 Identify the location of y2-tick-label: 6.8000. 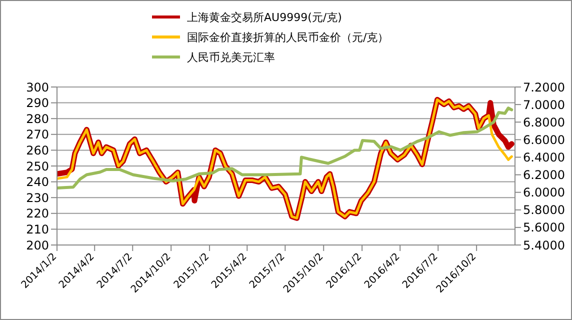
(544, 122).